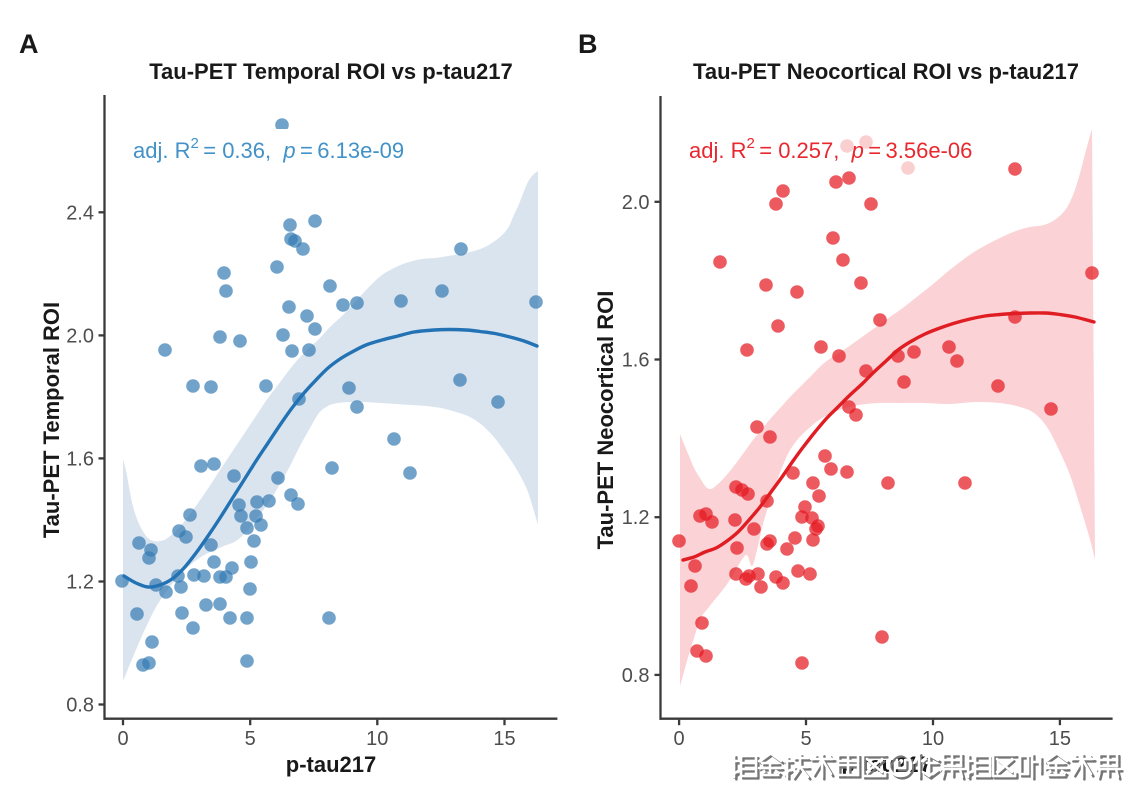 The width and height of the screenshot is (1141, 802). Describe the element at coordinates (331, 764) in the screenshot. I see `svg-text: p-tau217` at that location.